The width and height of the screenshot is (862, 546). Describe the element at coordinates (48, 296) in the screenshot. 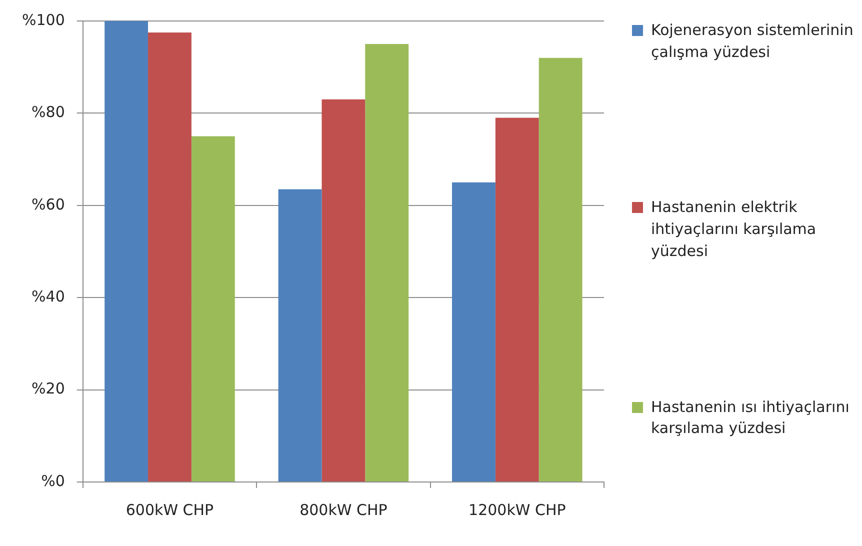

I see `y-tick-label: %40` at that location.